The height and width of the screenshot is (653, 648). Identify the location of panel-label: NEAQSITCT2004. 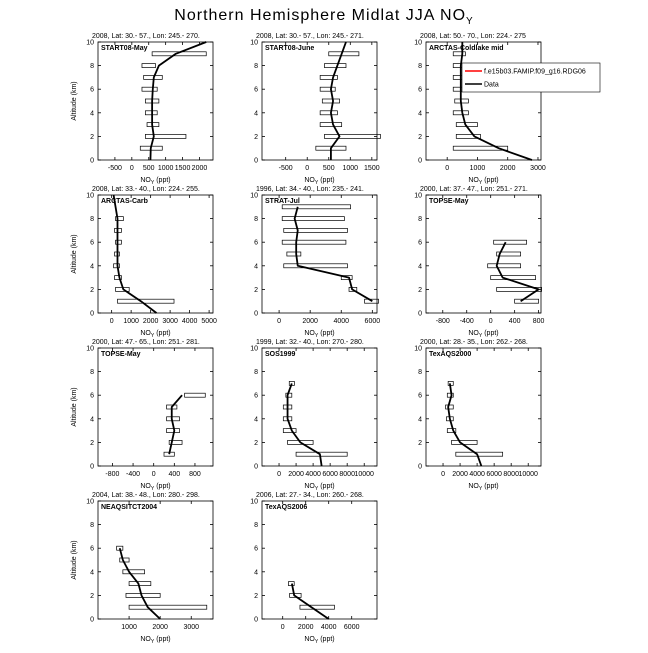
(129, 507).